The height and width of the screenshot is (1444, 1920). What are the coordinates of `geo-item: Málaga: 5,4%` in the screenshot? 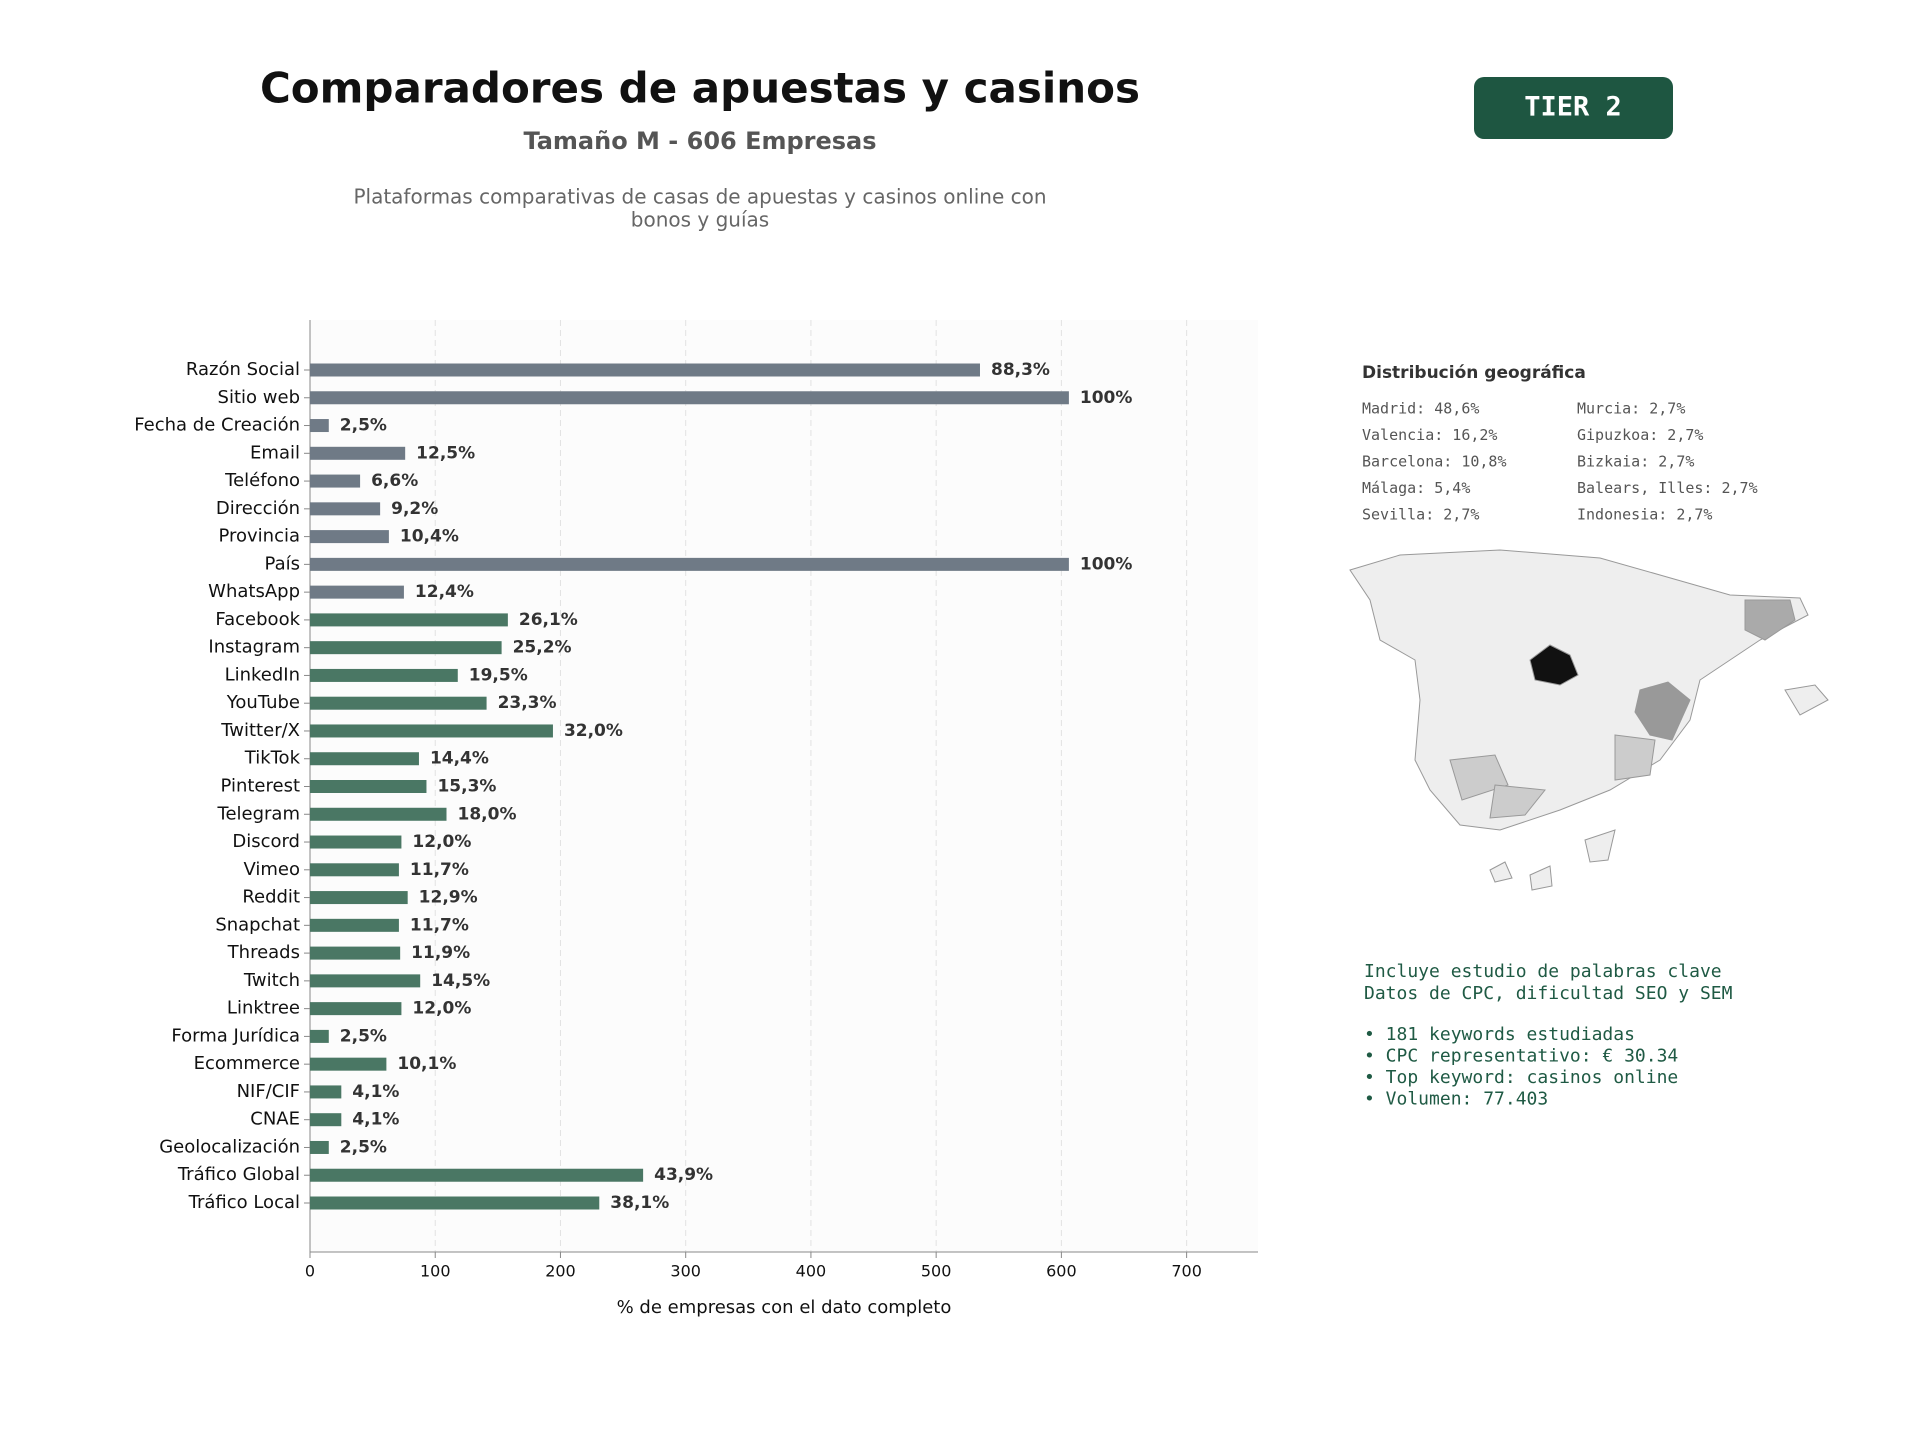 It's located at (1416, 488).